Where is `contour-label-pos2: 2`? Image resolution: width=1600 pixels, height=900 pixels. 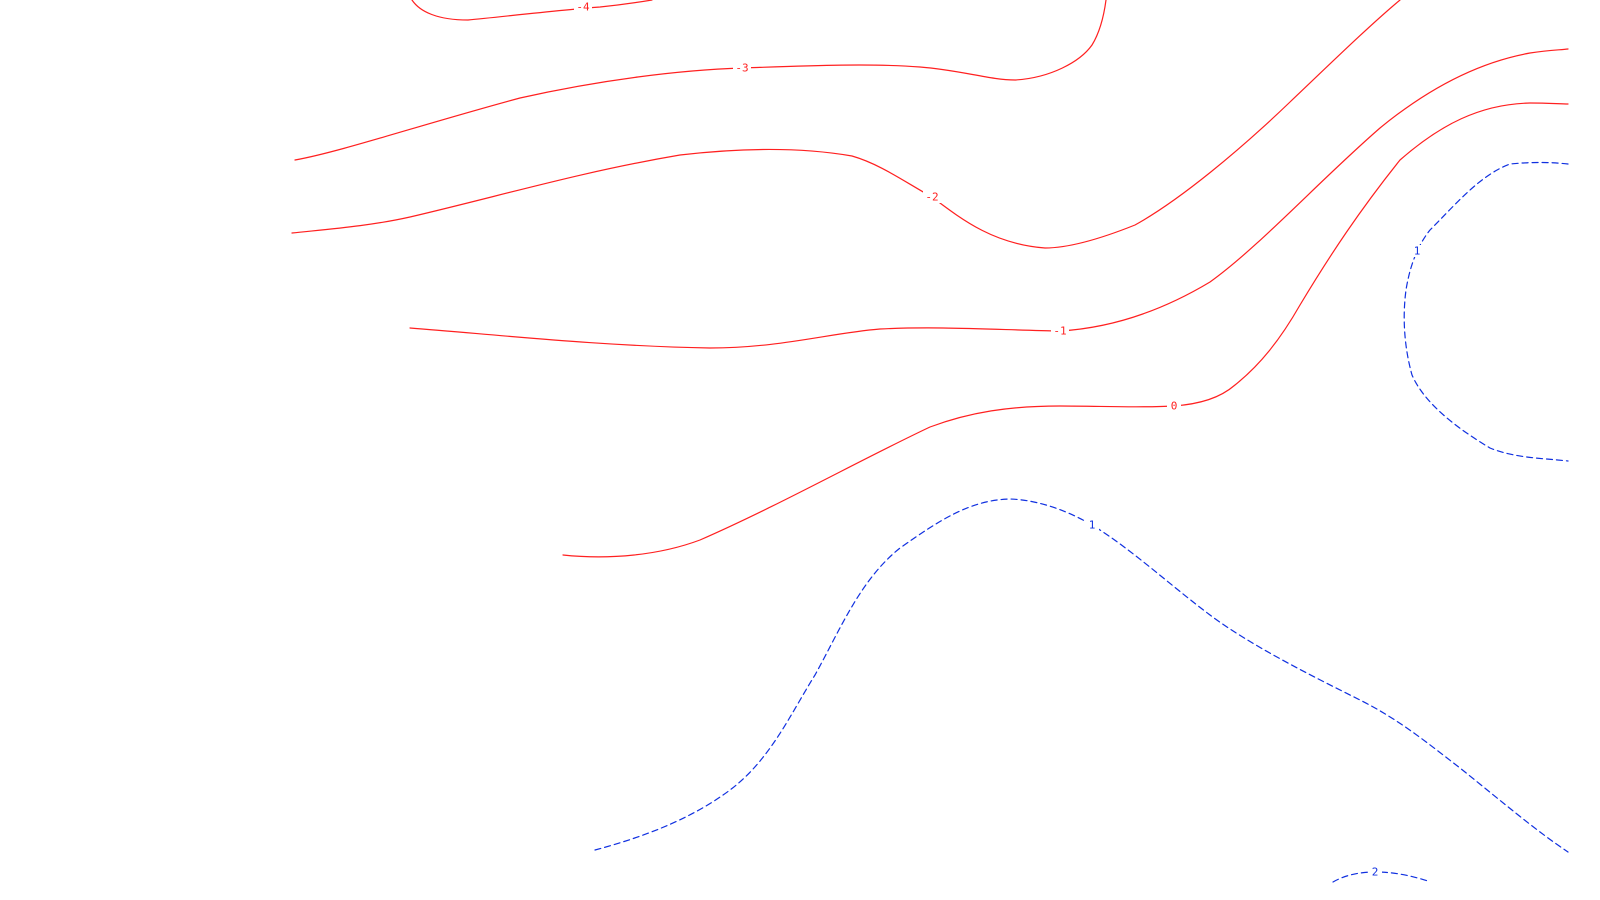
contour-label-pos2: 2 is located at coordinates (1375, 872).